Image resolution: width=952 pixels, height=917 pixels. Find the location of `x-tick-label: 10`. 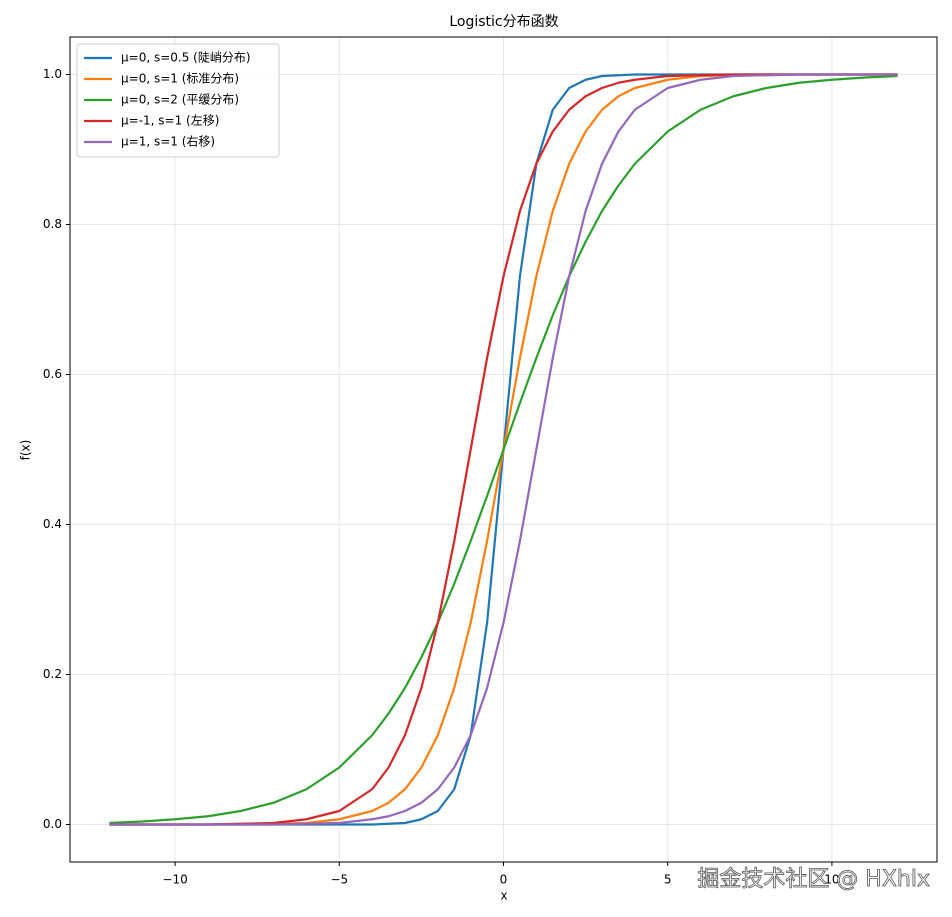

x-tick-label: 10 is located at coordinates (831, 880).